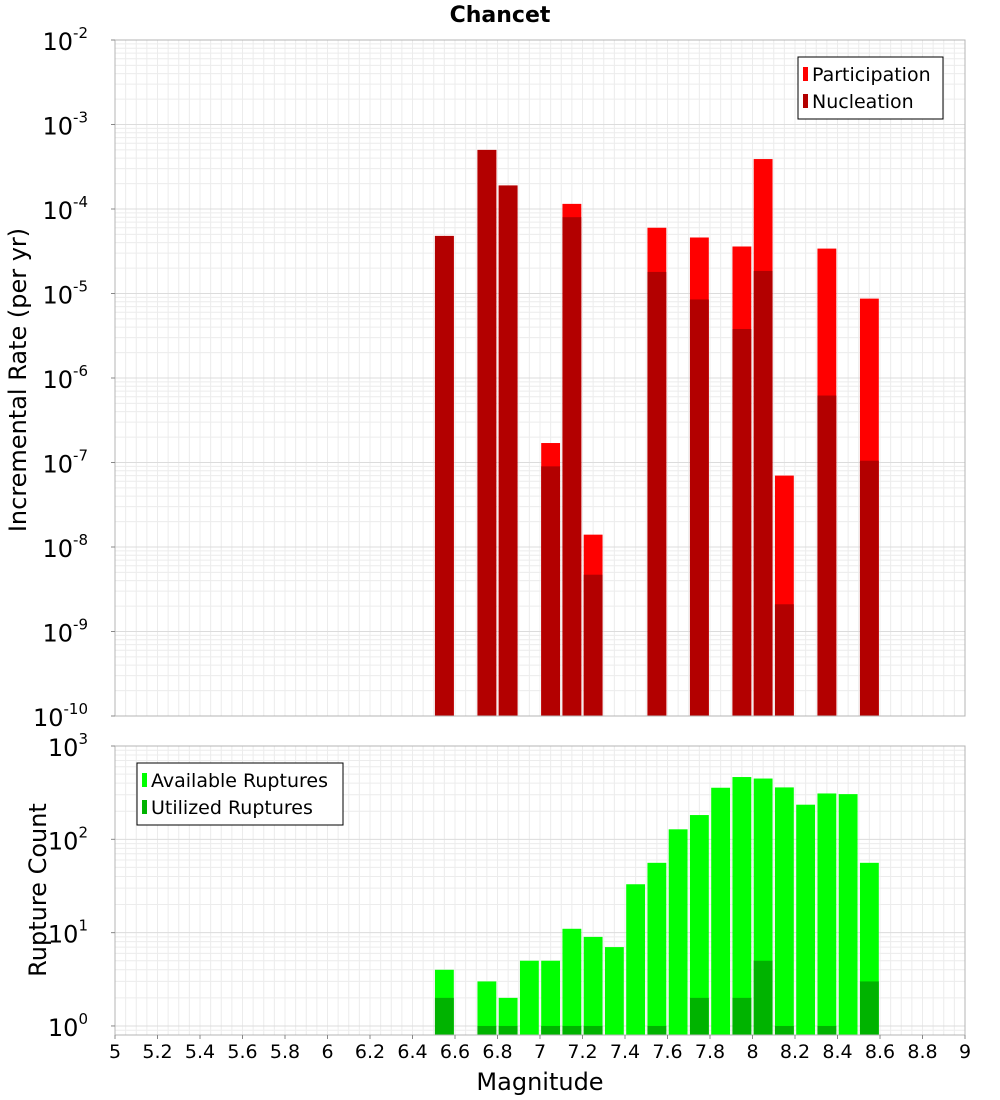 The height and width of the screenshot is (1100, 1000). Describe the element at coordinates (795, 1052) in the screenshot. I see `p1-x-tick-label: 8.2` at that location.